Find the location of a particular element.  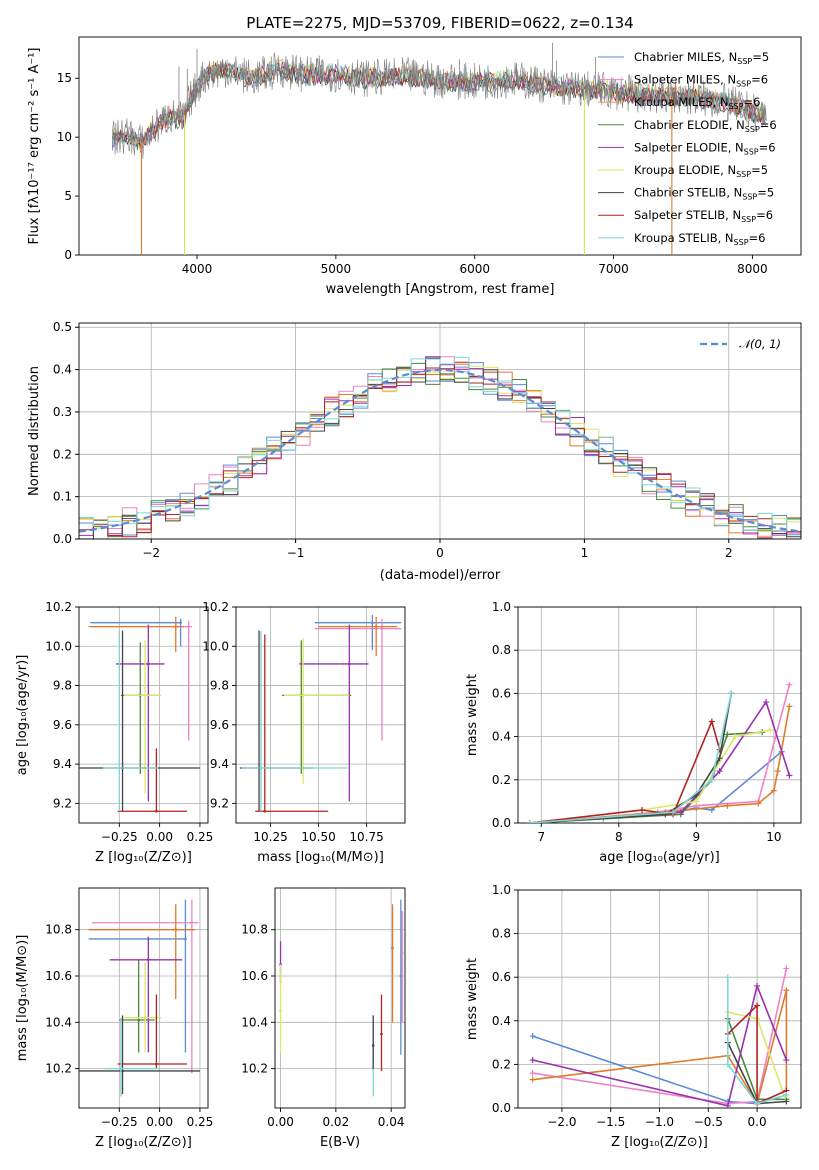

z-mass-ylabel: mass [log₁₀(M/M⊙)] is located at coordinates (22, 998).